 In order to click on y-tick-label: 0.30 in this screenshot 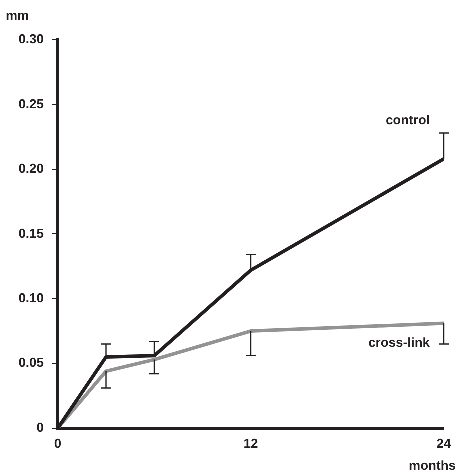, I will do `click(31, 39)`.